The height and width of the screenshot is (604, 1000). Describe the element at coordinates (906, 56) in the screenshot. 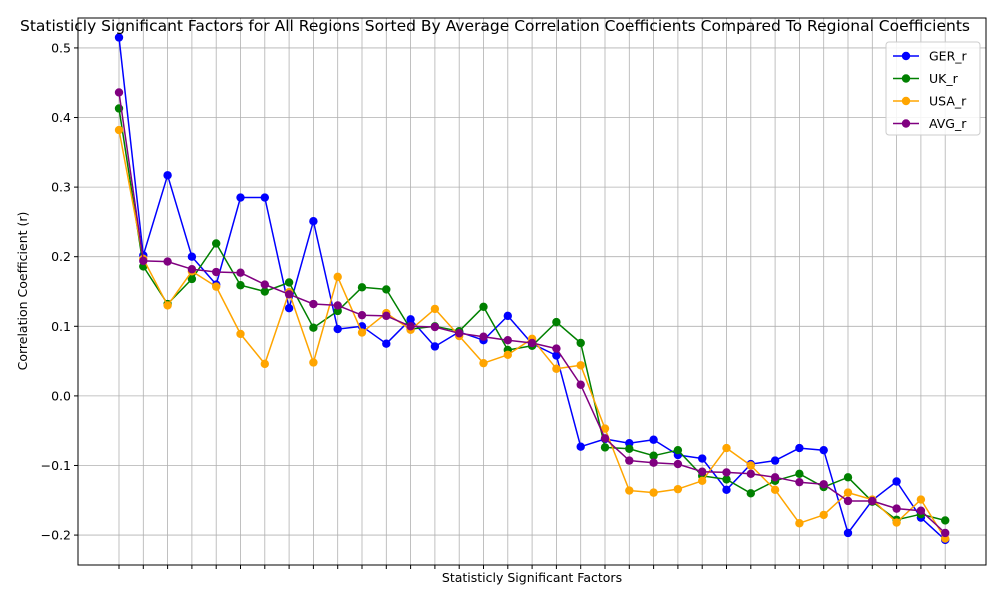

I see `legend-marker-ger-r` at that location.